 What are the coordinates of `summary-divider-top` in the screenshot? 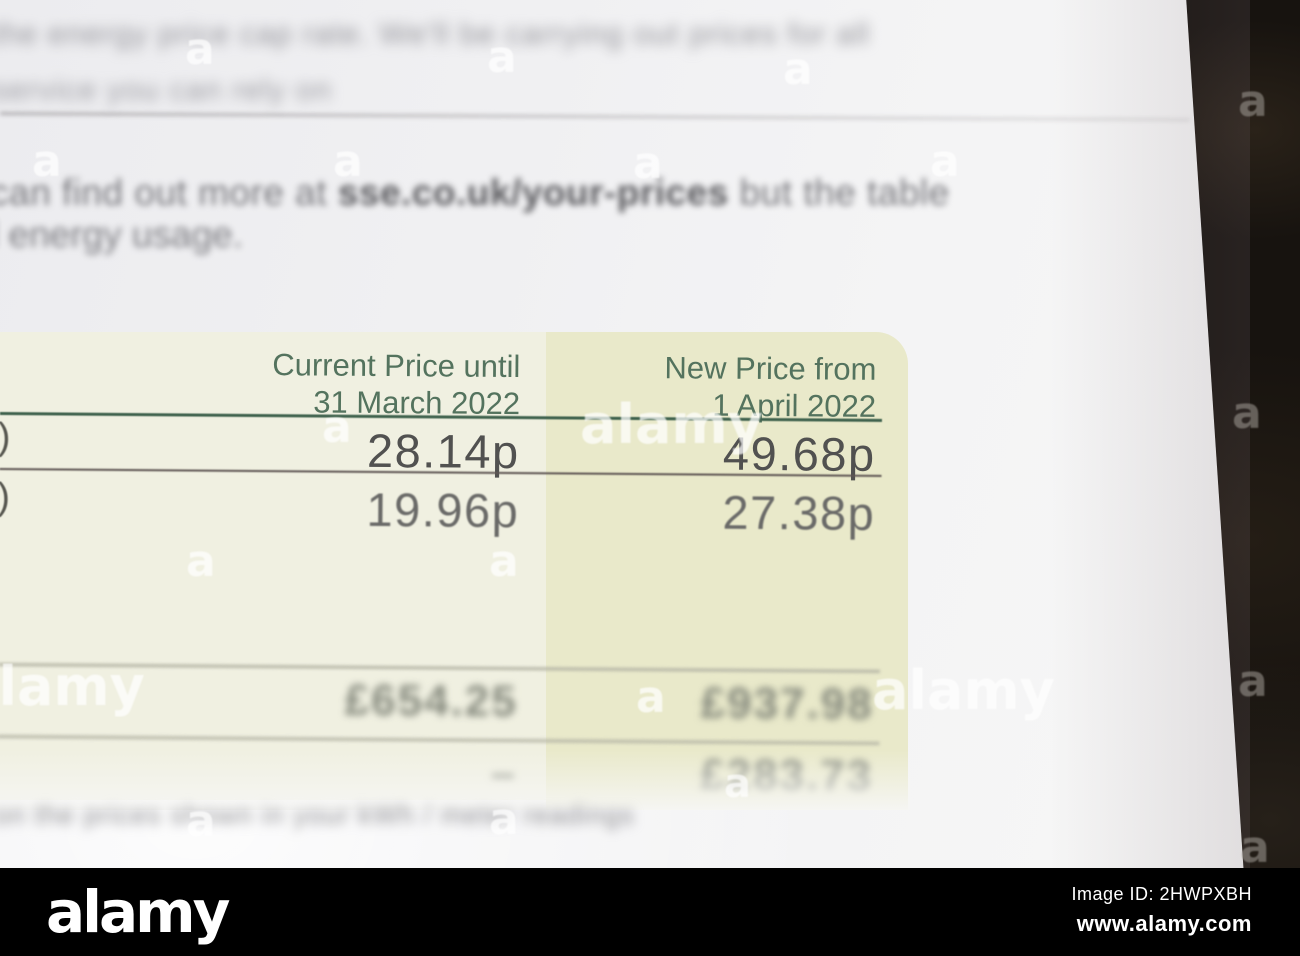 It's located at (440, 667).